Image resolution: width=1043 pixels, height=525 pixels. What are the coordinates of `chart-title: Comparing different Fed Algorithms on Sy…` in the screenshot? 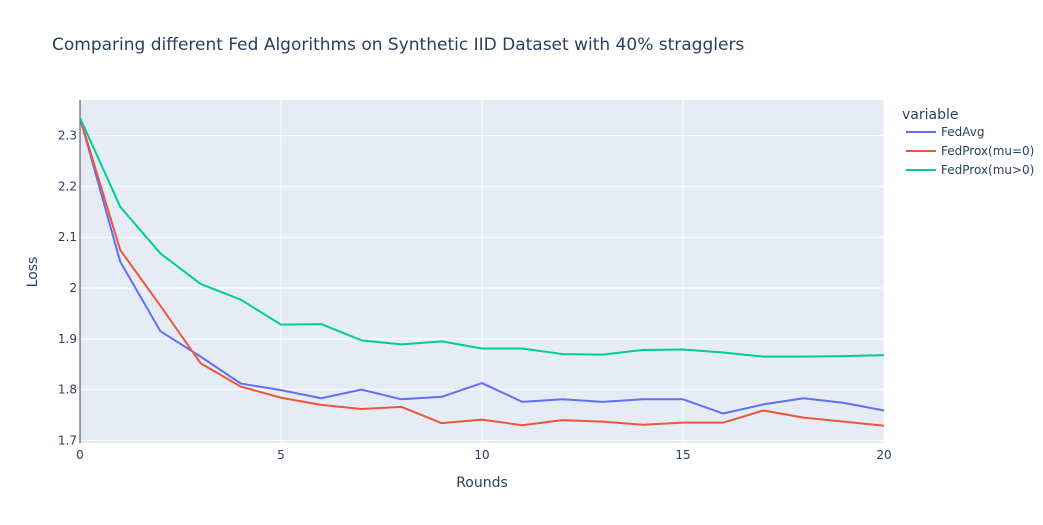 It's located at (398, 45).